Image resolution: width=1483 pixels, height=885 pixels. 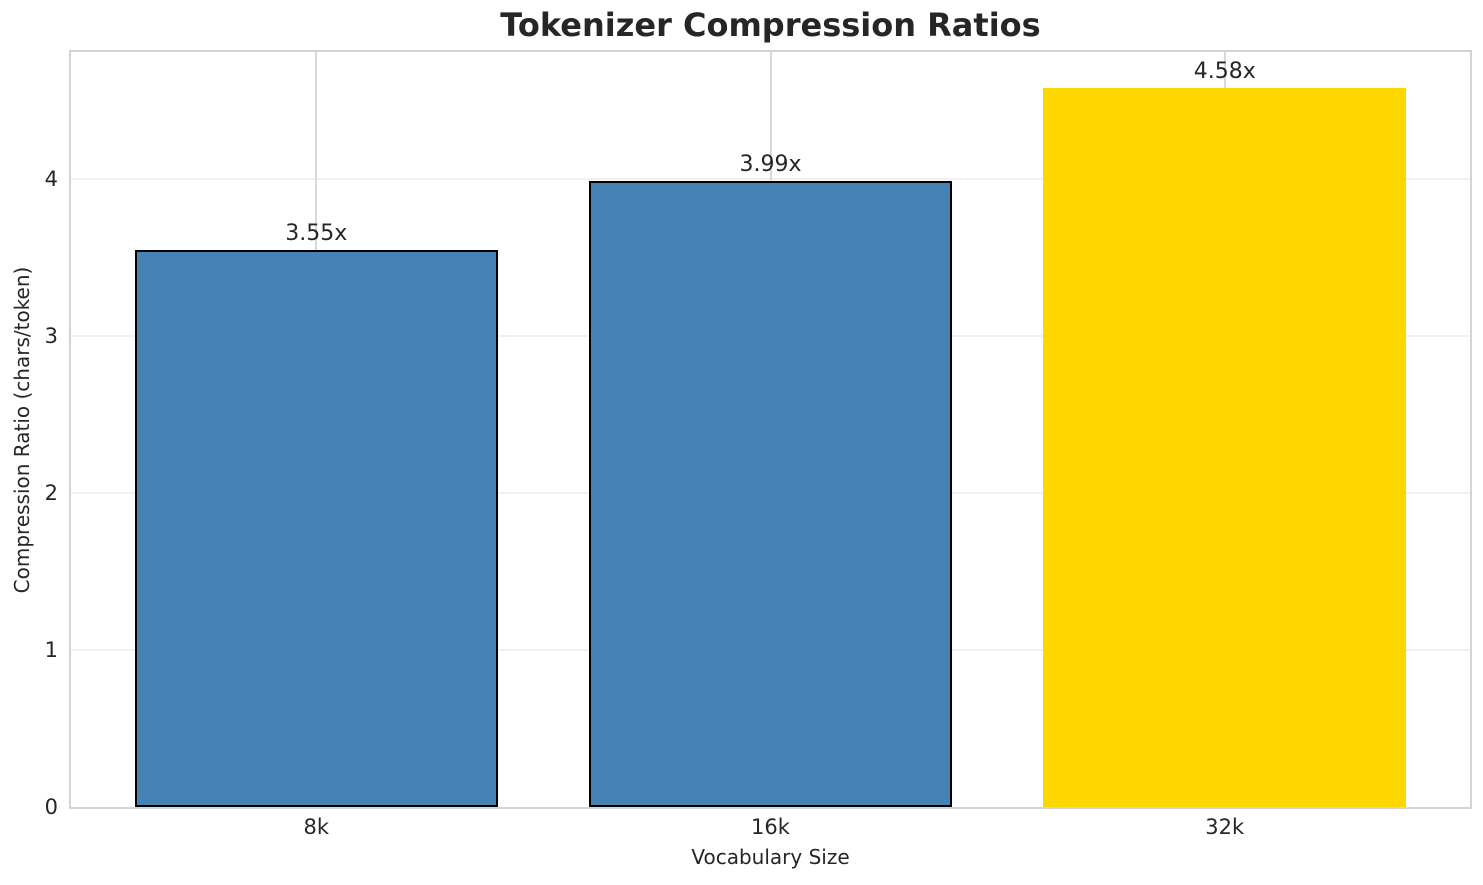 What do you see at coordinates (51, 179) in the screenshot?
I see `y-tick-label-4: 4` at bounding box center [51, 179].